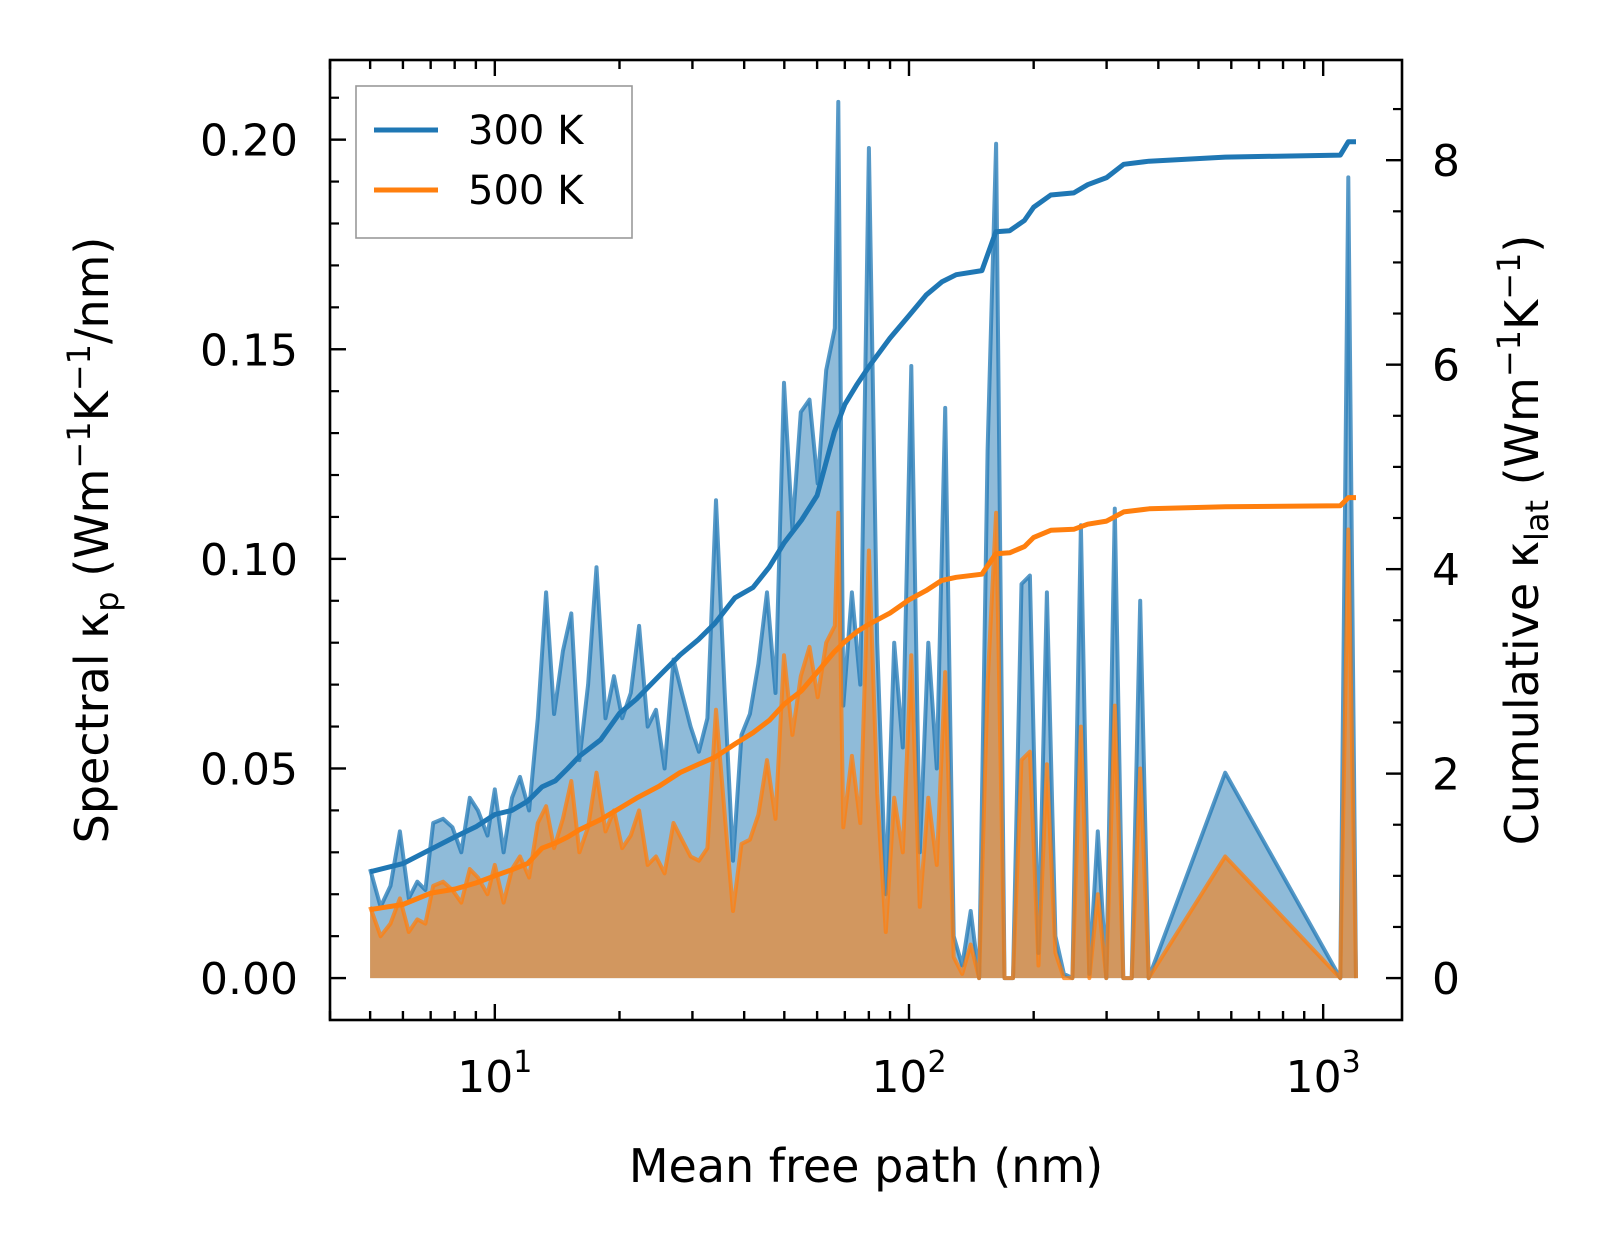 The image size is (1623, 1254). What do you see at coordinates (1323, 1074) in the screenshot?
I see `x-tick-label: 10³` at bounding box center [1323, 1074].